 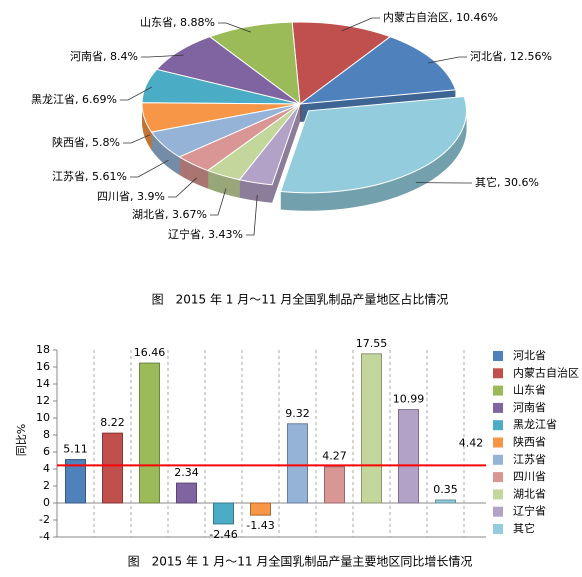 I want to click on label-value: 12.56%, so click(x=531, y=56).